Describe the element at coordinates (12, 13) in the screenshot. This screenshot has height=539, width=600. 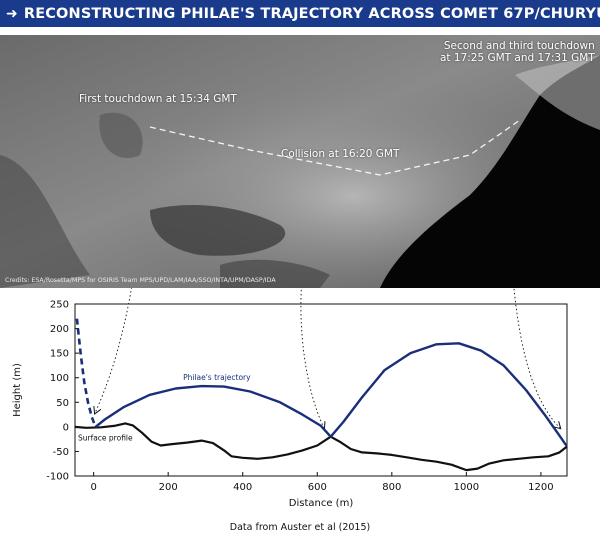
I see `arrow-right-icon: ➜` at that location.